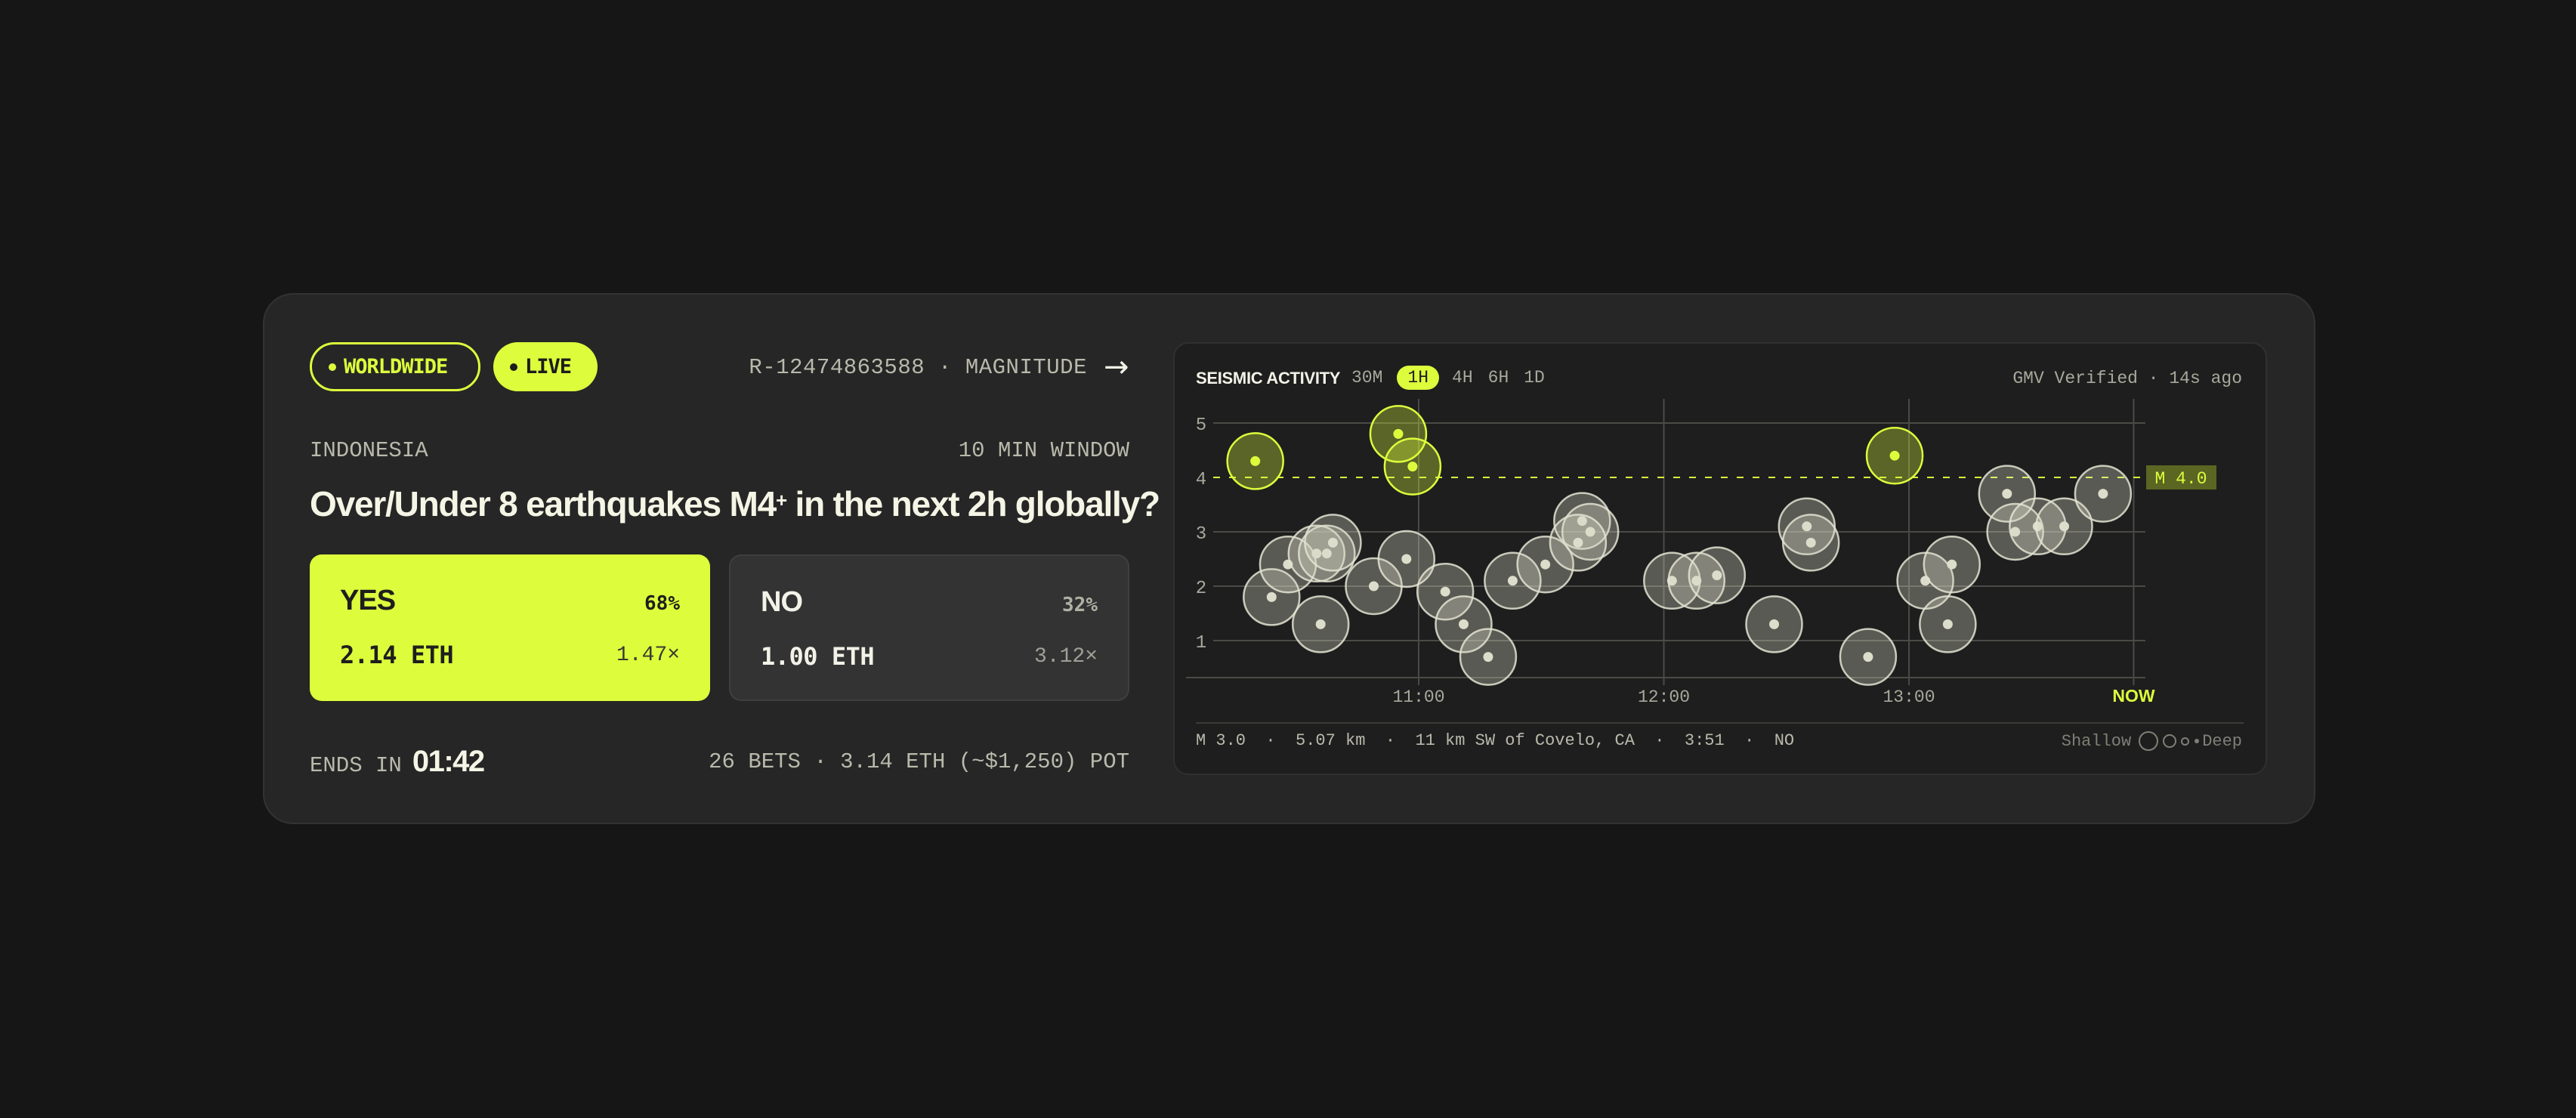  I want to click on legend-deep-label: Deep, so click(2222, 741).